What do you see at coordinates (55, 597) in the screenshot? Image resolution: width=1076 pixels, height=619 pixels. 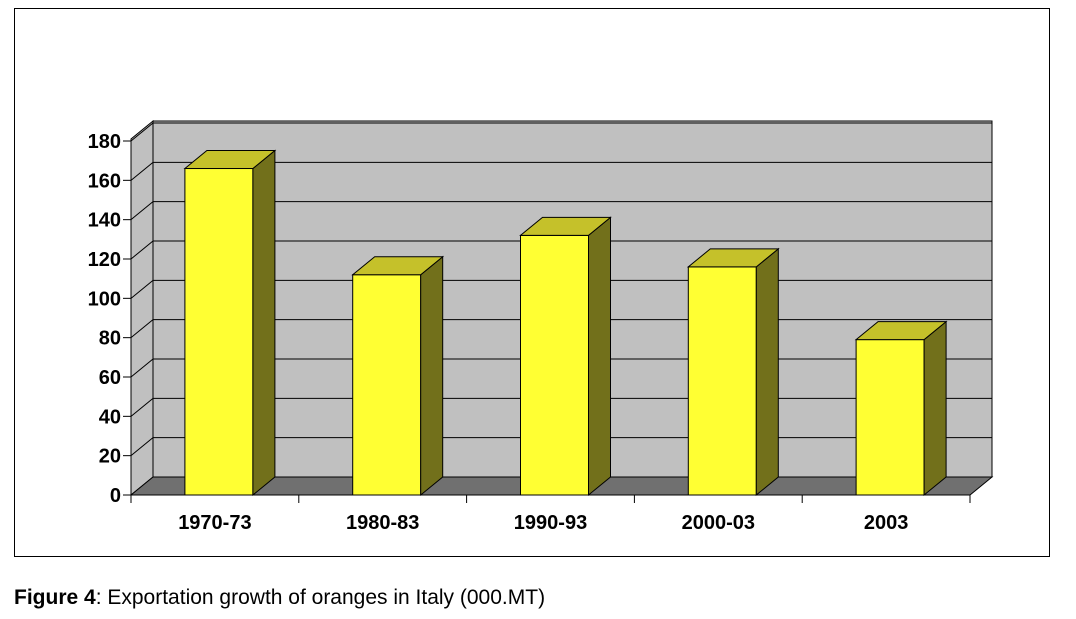 I see `caption-label: Figure 4` at bounding box center [55, 597].